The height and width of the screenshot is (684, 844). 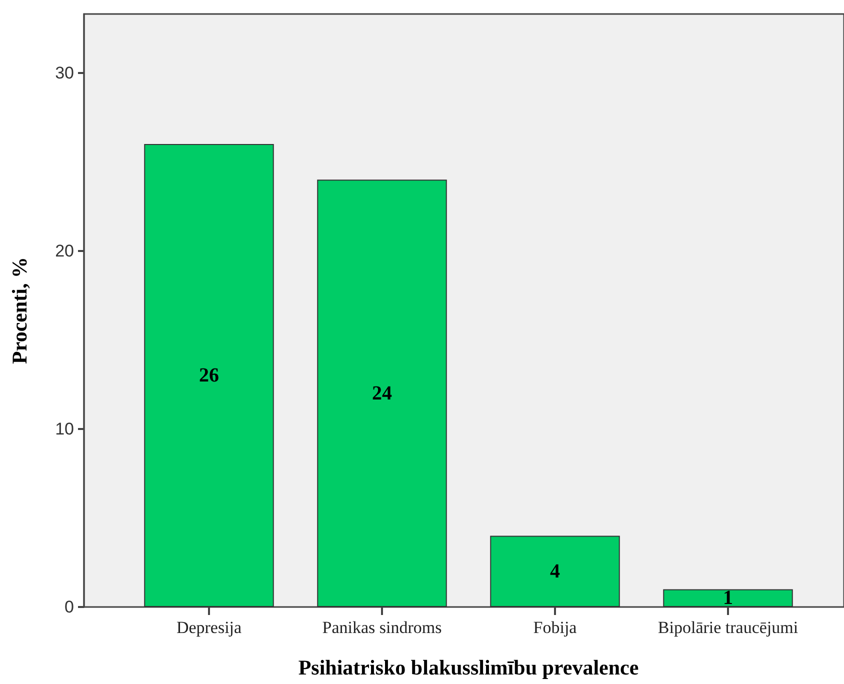 I want to click on y-axis-title: Procenti, %, so click(x=20, y=310).